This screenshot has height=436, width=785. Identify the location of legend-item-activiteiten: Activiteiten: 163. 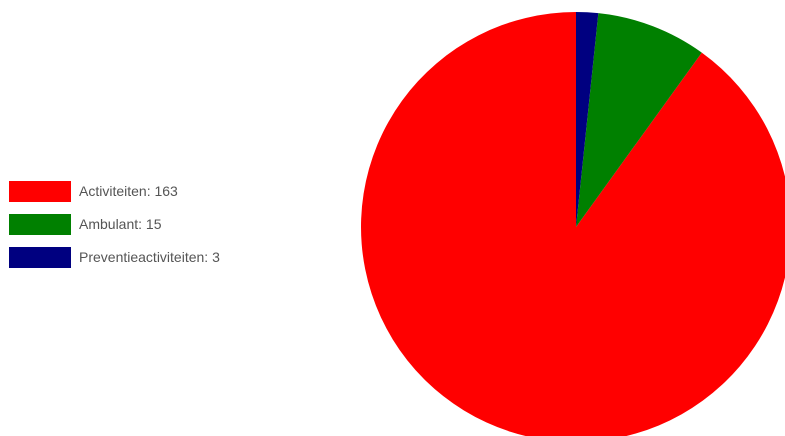
(159, 191).